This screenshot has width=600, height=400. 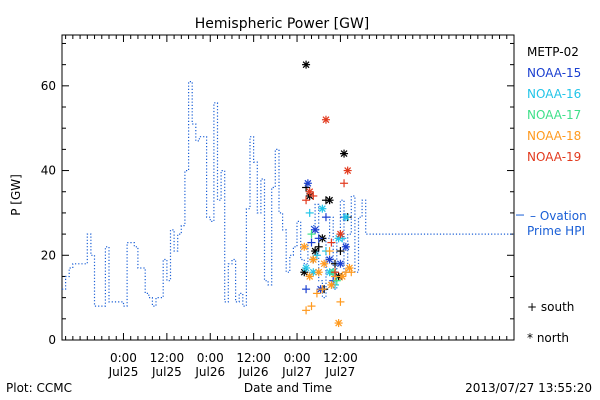 What do you see at coordinates (548, 338) in the screenshot?
I see `legend-north: * north` at bounding box center [548, 338].